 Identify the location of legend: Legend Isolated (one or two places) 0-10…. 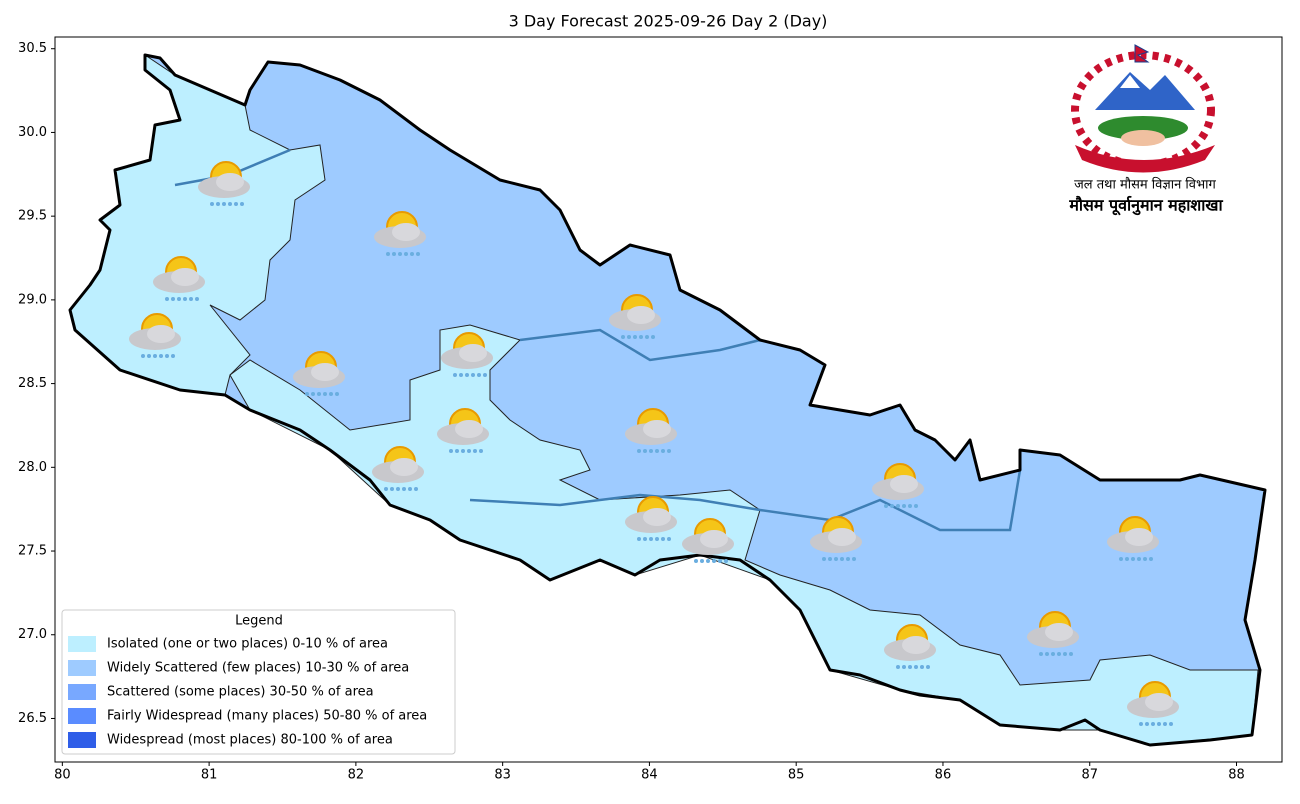
(258, 682).